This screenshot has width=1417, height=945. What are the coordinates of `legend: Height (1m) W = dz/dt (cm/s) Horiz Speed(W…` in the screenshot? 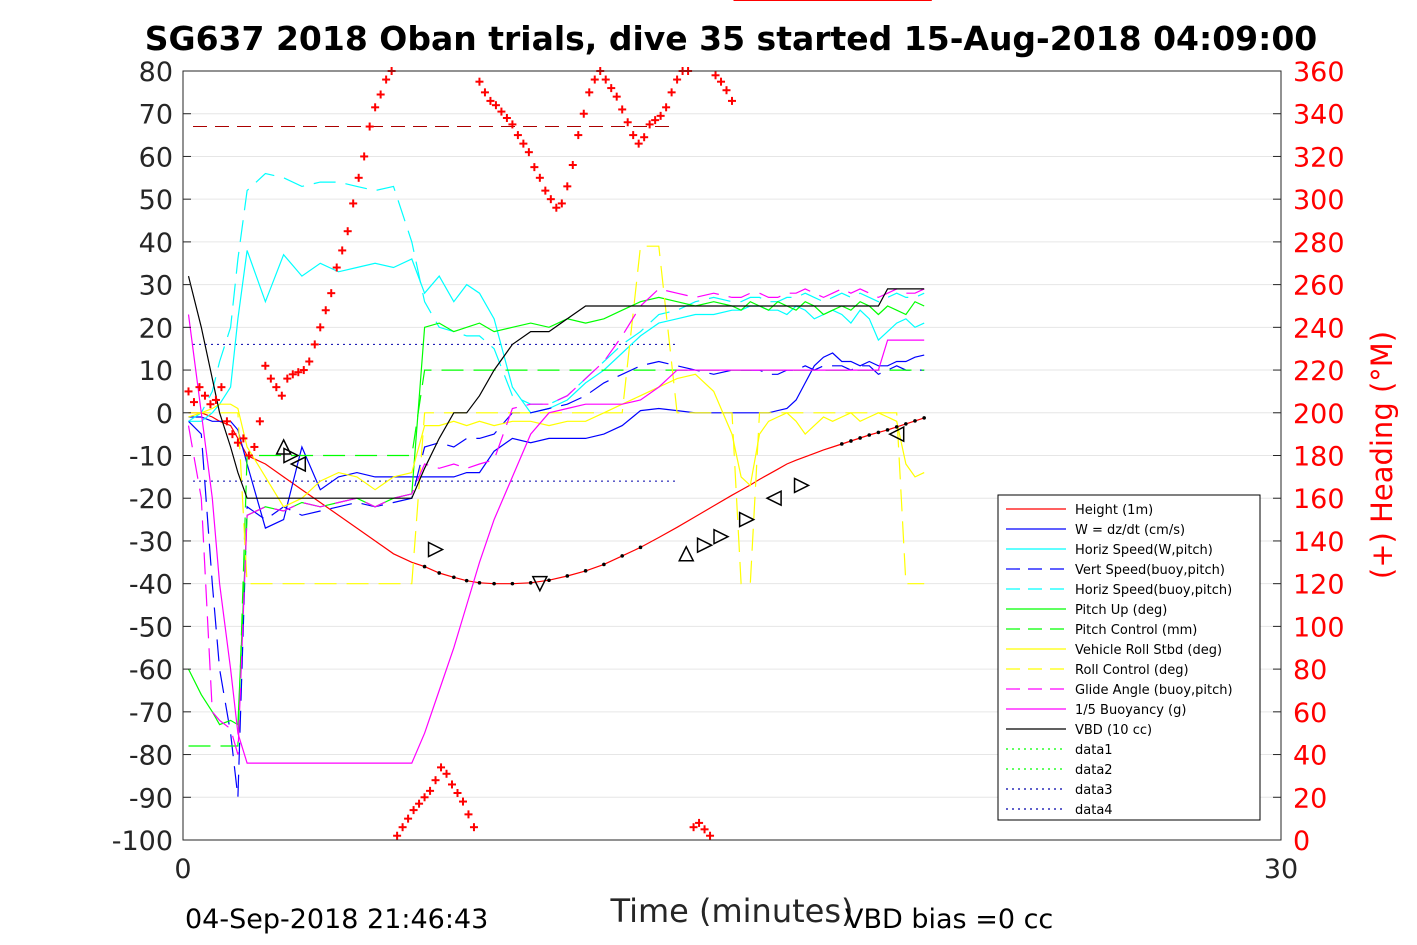 It's located at (1129, 657).